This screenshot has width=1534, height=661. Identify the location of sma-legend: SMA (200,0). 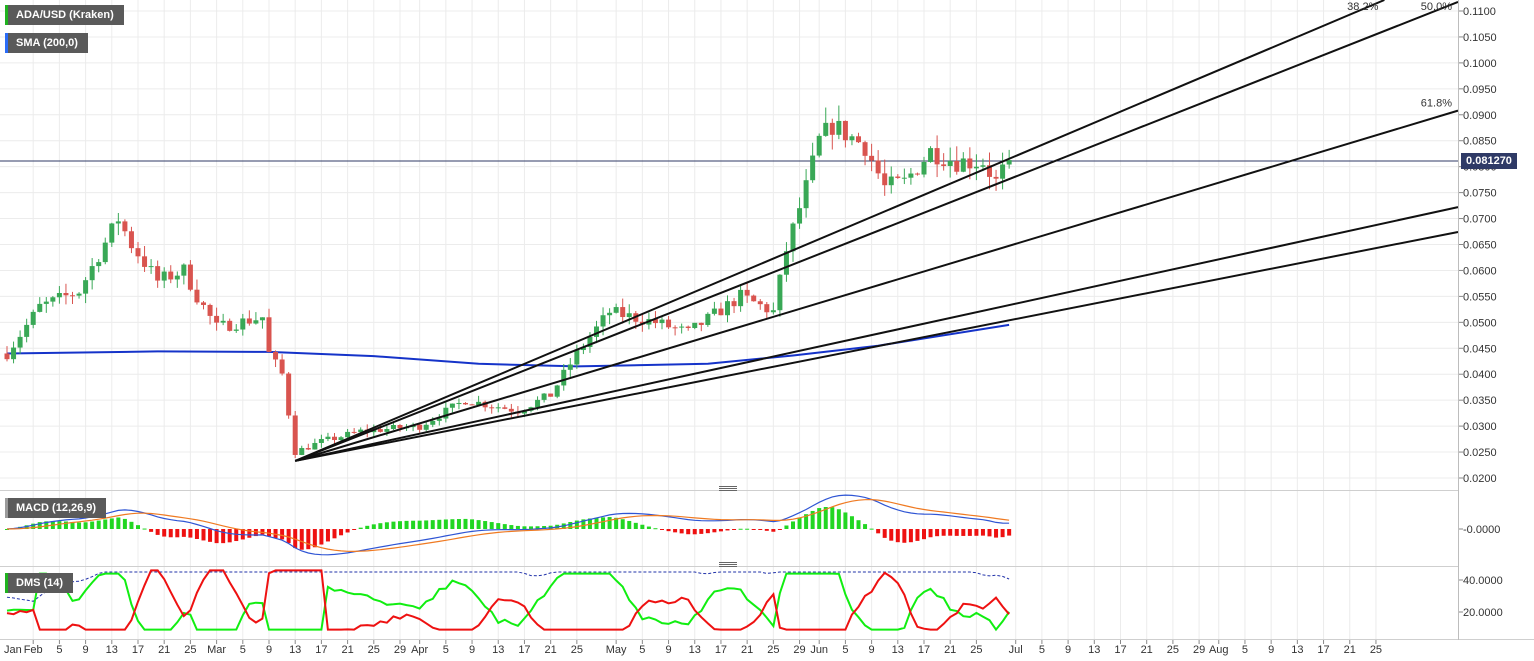
(46, 43).